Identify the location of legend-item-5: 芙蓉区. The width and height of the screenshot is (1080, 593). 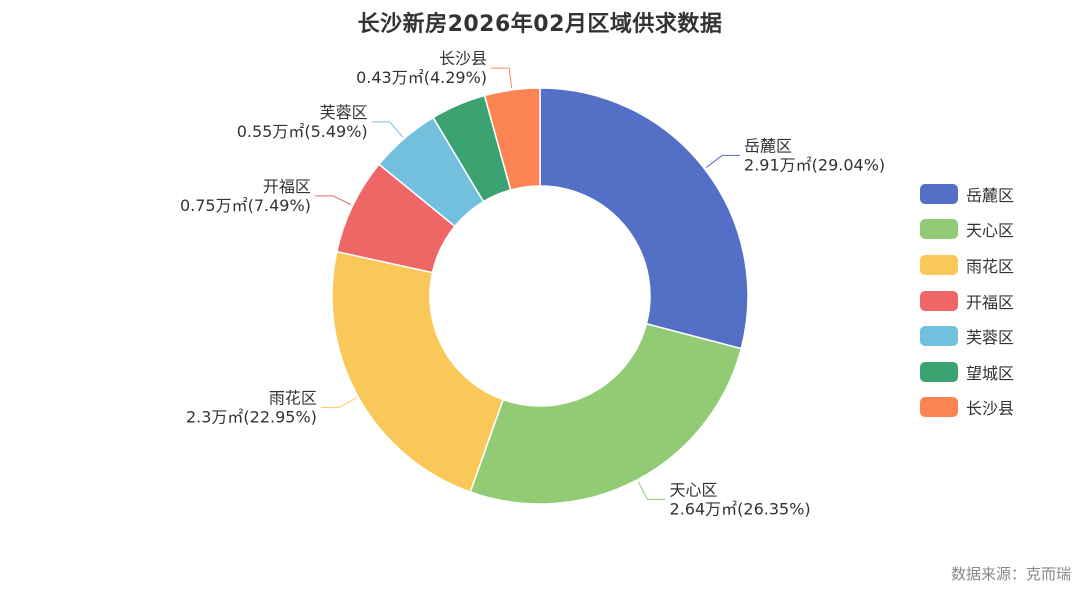
(967, 336).